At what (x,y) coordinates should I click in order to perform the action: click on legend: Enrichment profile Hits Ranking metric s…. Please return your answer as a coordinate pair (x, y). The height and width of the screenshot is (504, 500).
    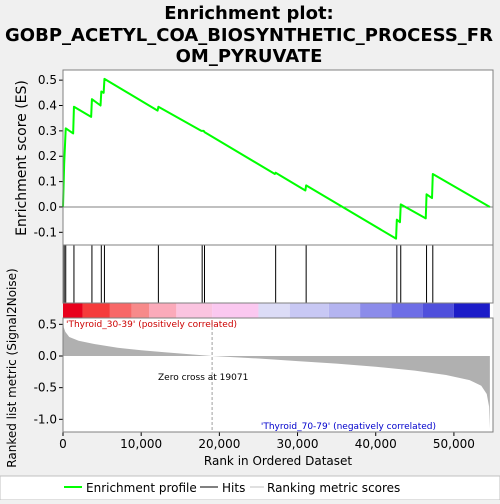
    Looking at the image, I should click on (250, 488).